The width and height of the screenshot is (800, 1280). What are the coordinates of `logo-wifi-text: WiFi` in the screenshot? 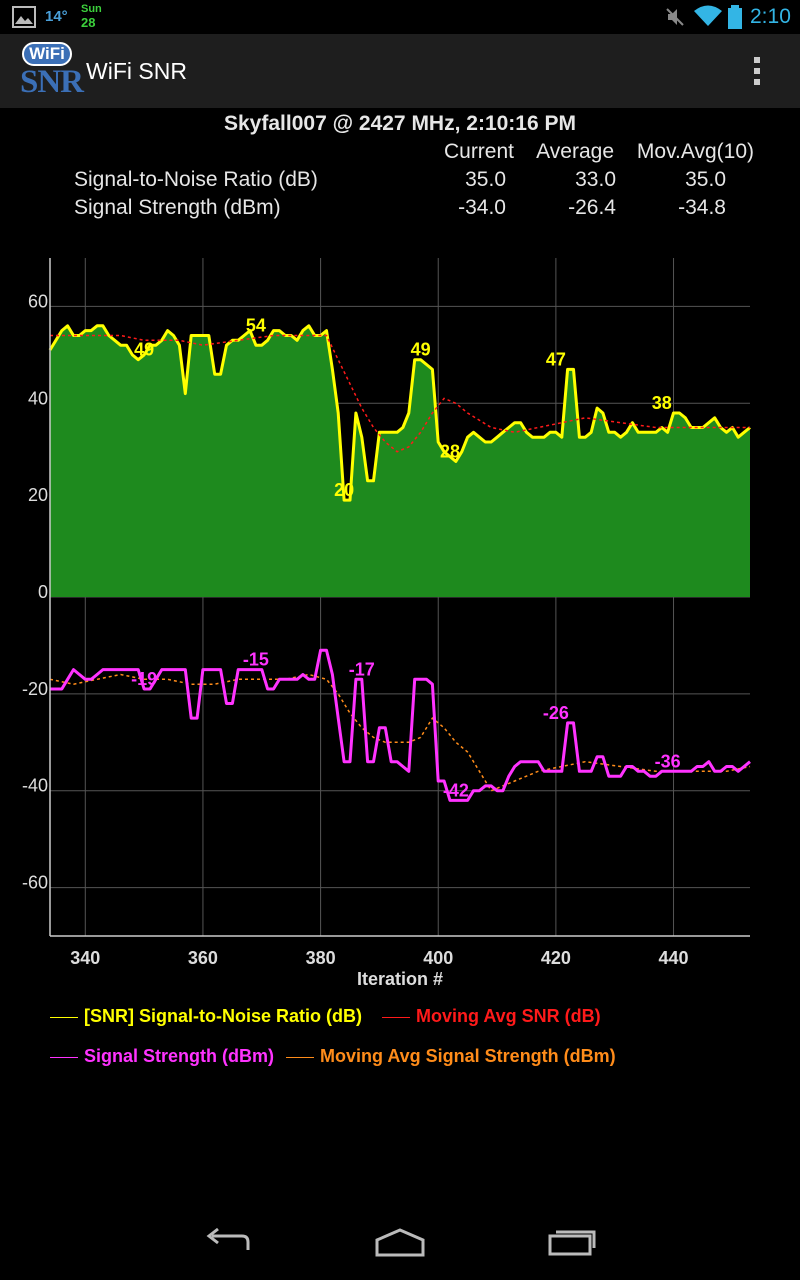 It's located at (47, 53).